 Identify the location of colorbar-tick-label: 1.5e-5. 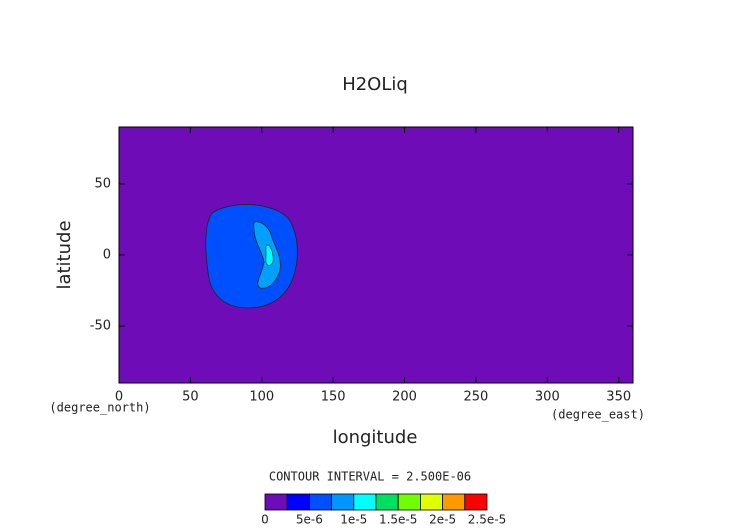
(398, 520).